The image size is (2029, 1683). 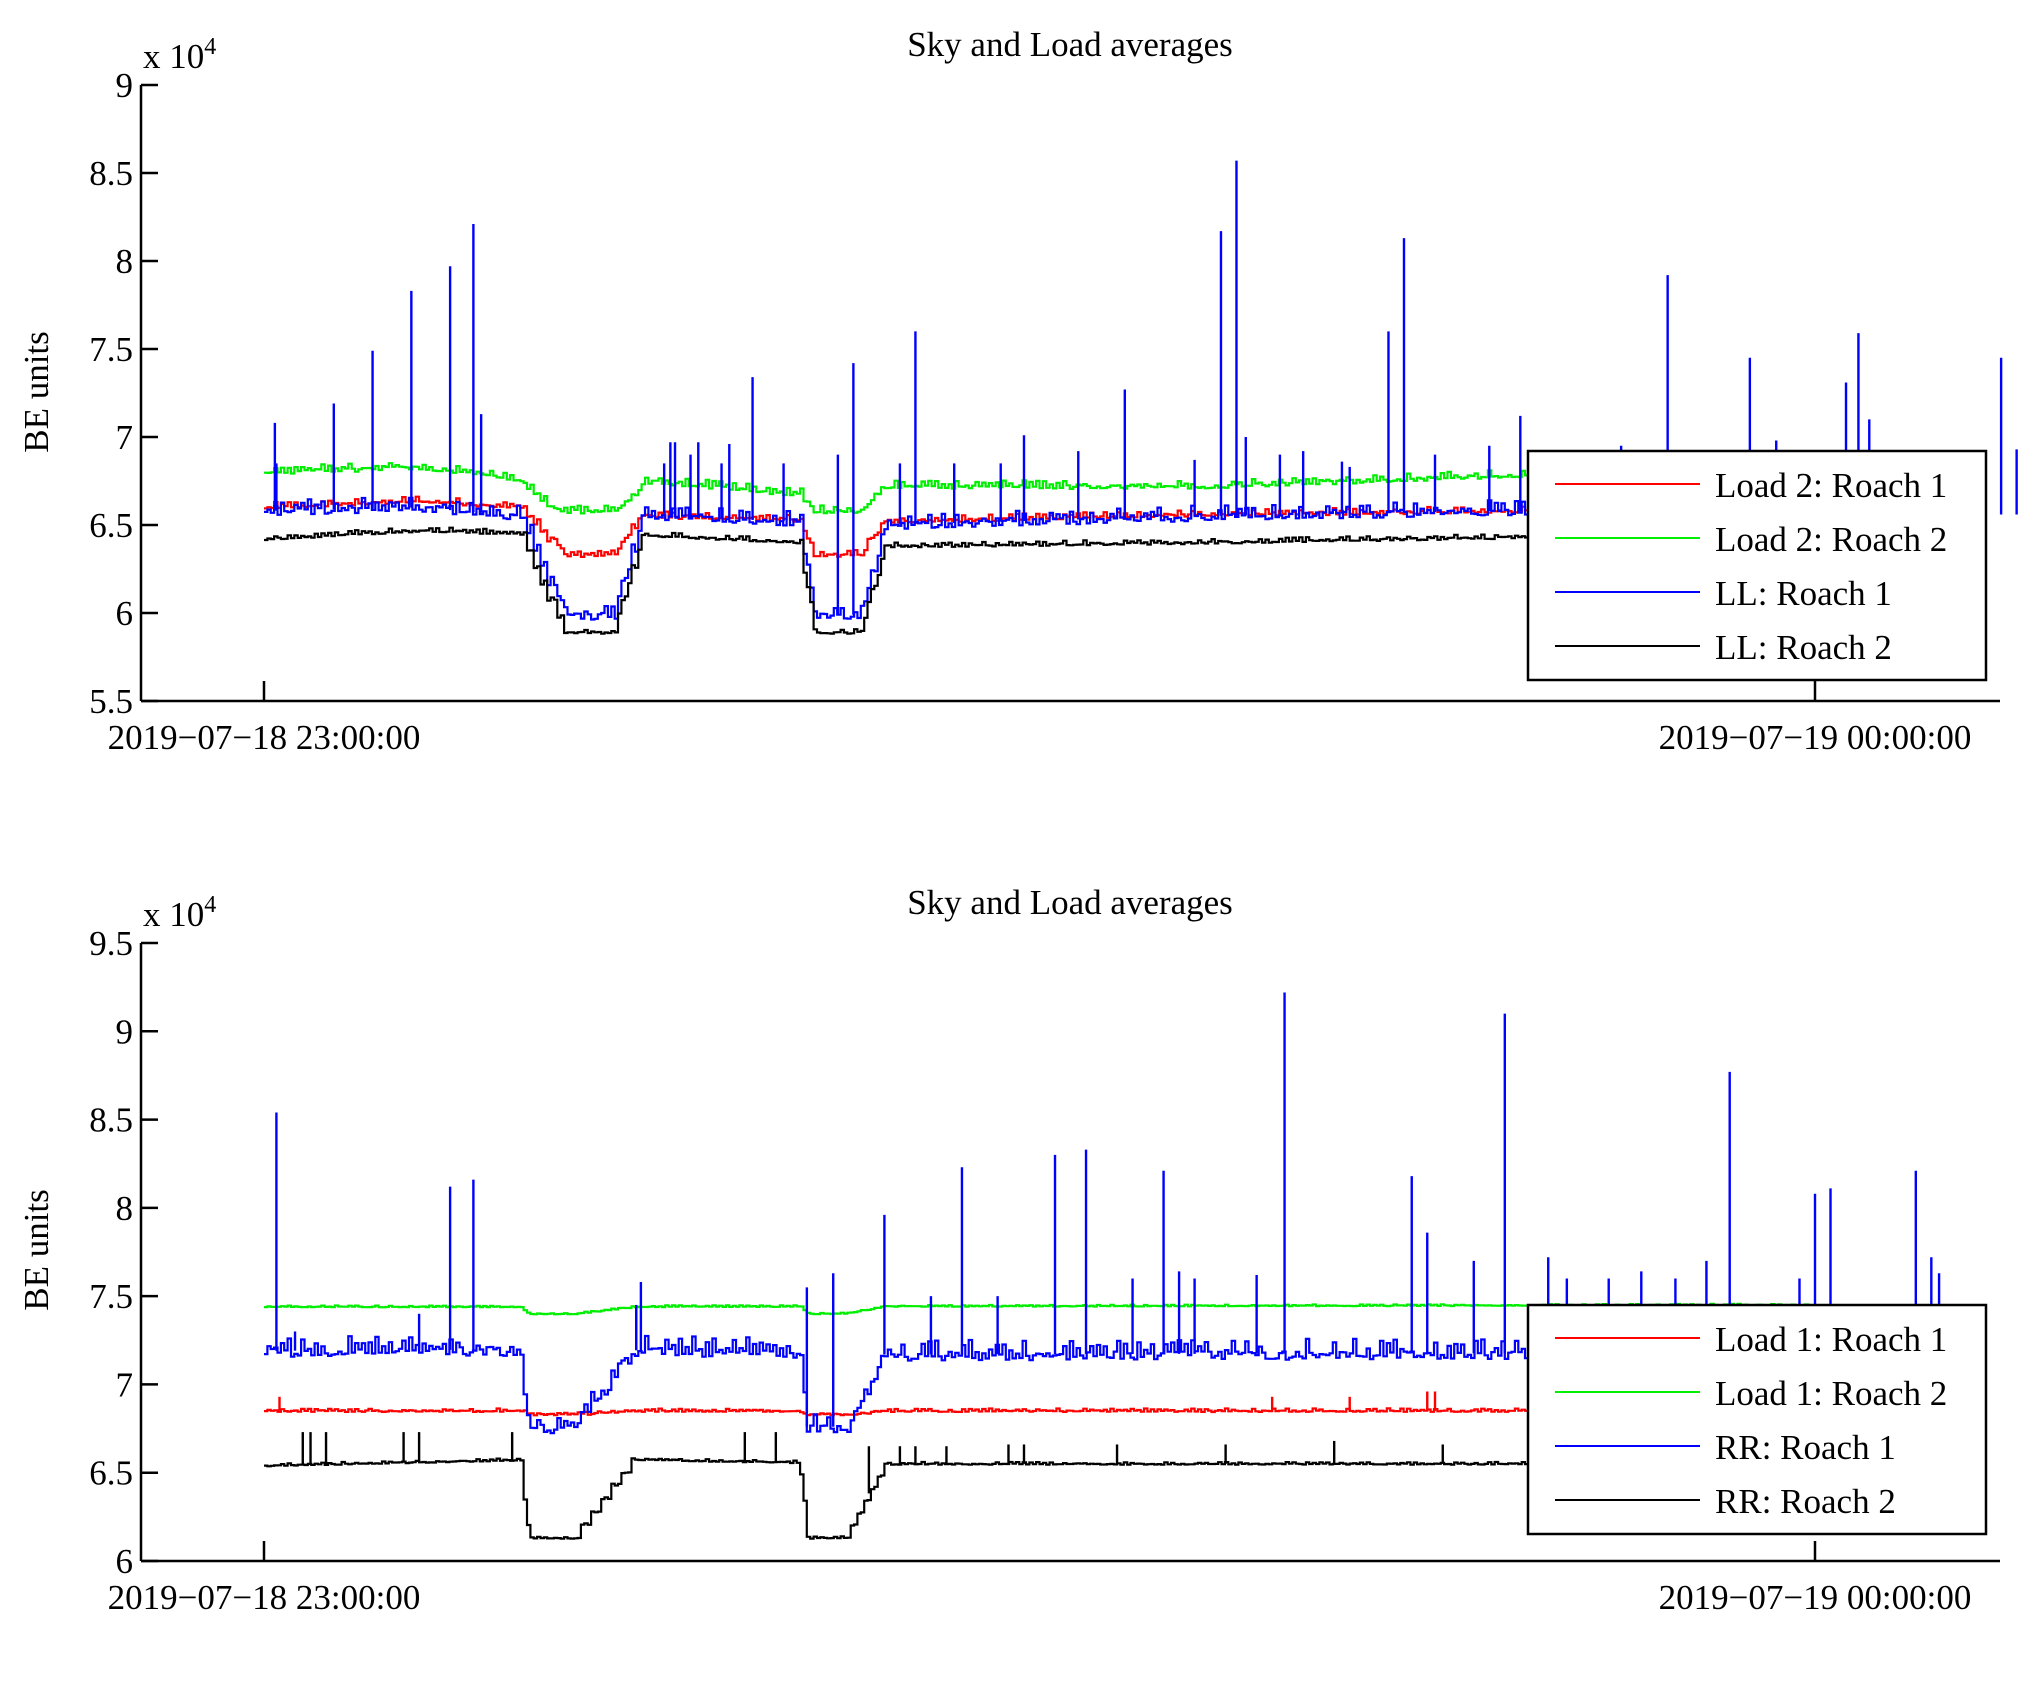 I want to click on legend-label: Load 1: Roach 2, so click(x=1831, y=1393).